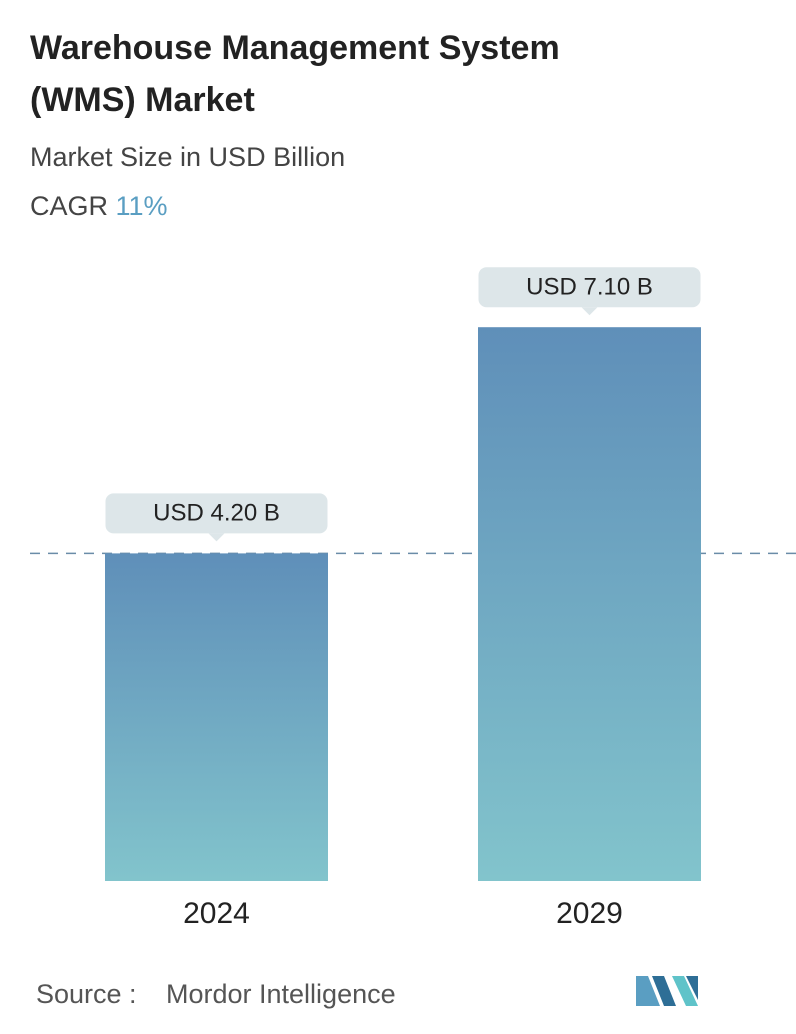  I want to click on value-label: USD 4.20 B, so click(216, 513).